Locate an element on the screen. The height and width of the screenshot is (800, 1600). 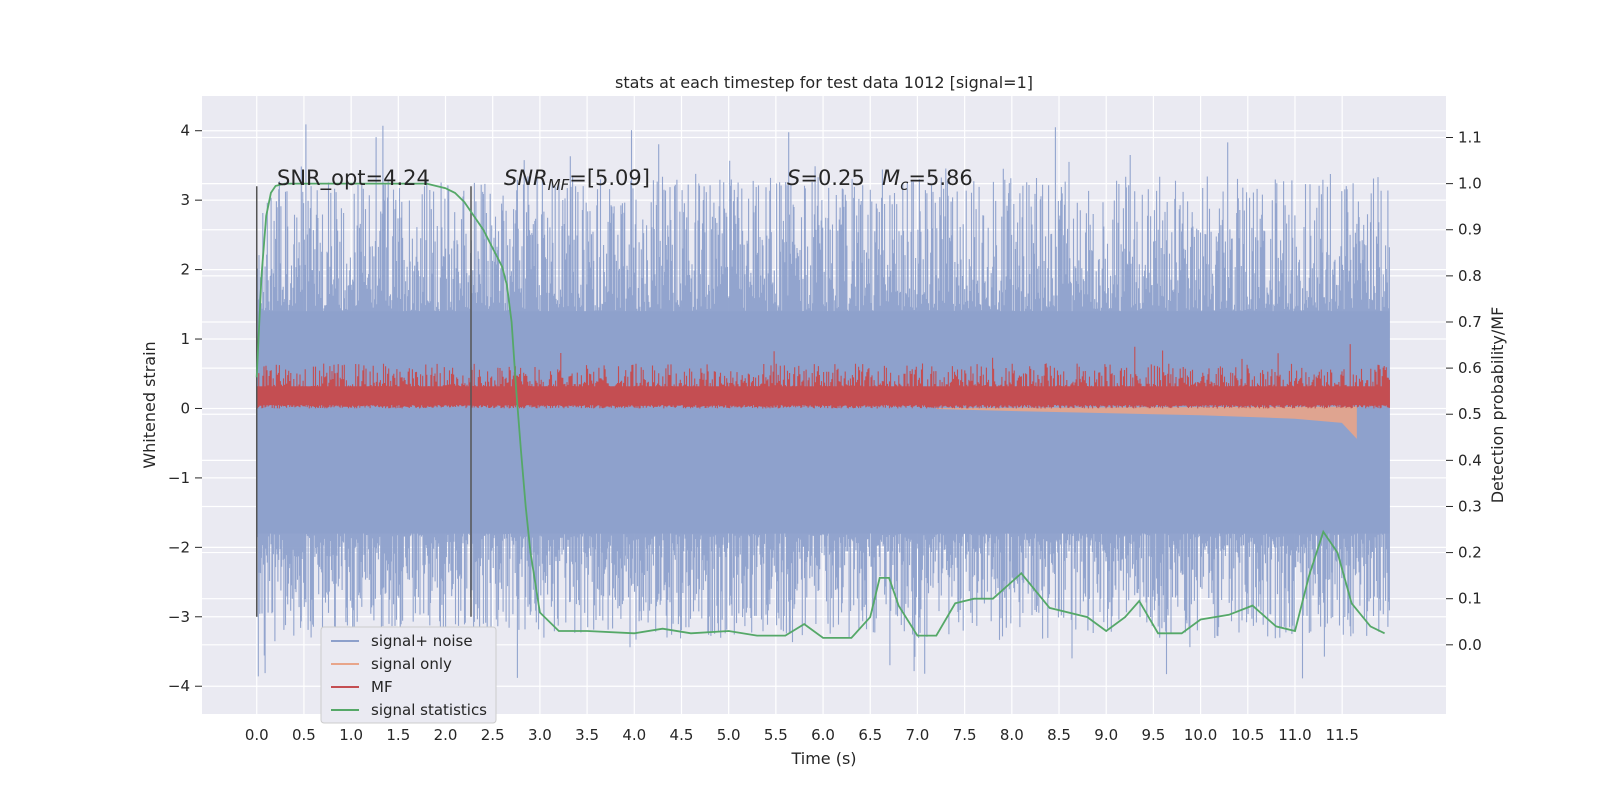
y2-tick-label: 1.1 is located at coordinates (1470, 138).